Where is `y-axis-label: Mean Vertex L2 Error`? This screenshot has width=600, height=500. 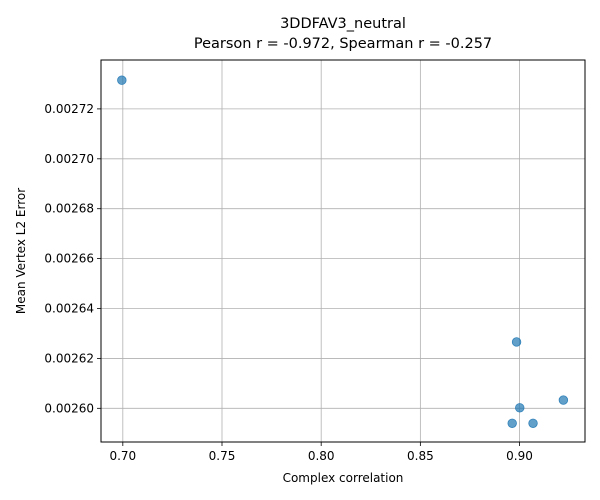
y-axis-label: Mean Vertex L2 Error is located at coordinates (21, 251).